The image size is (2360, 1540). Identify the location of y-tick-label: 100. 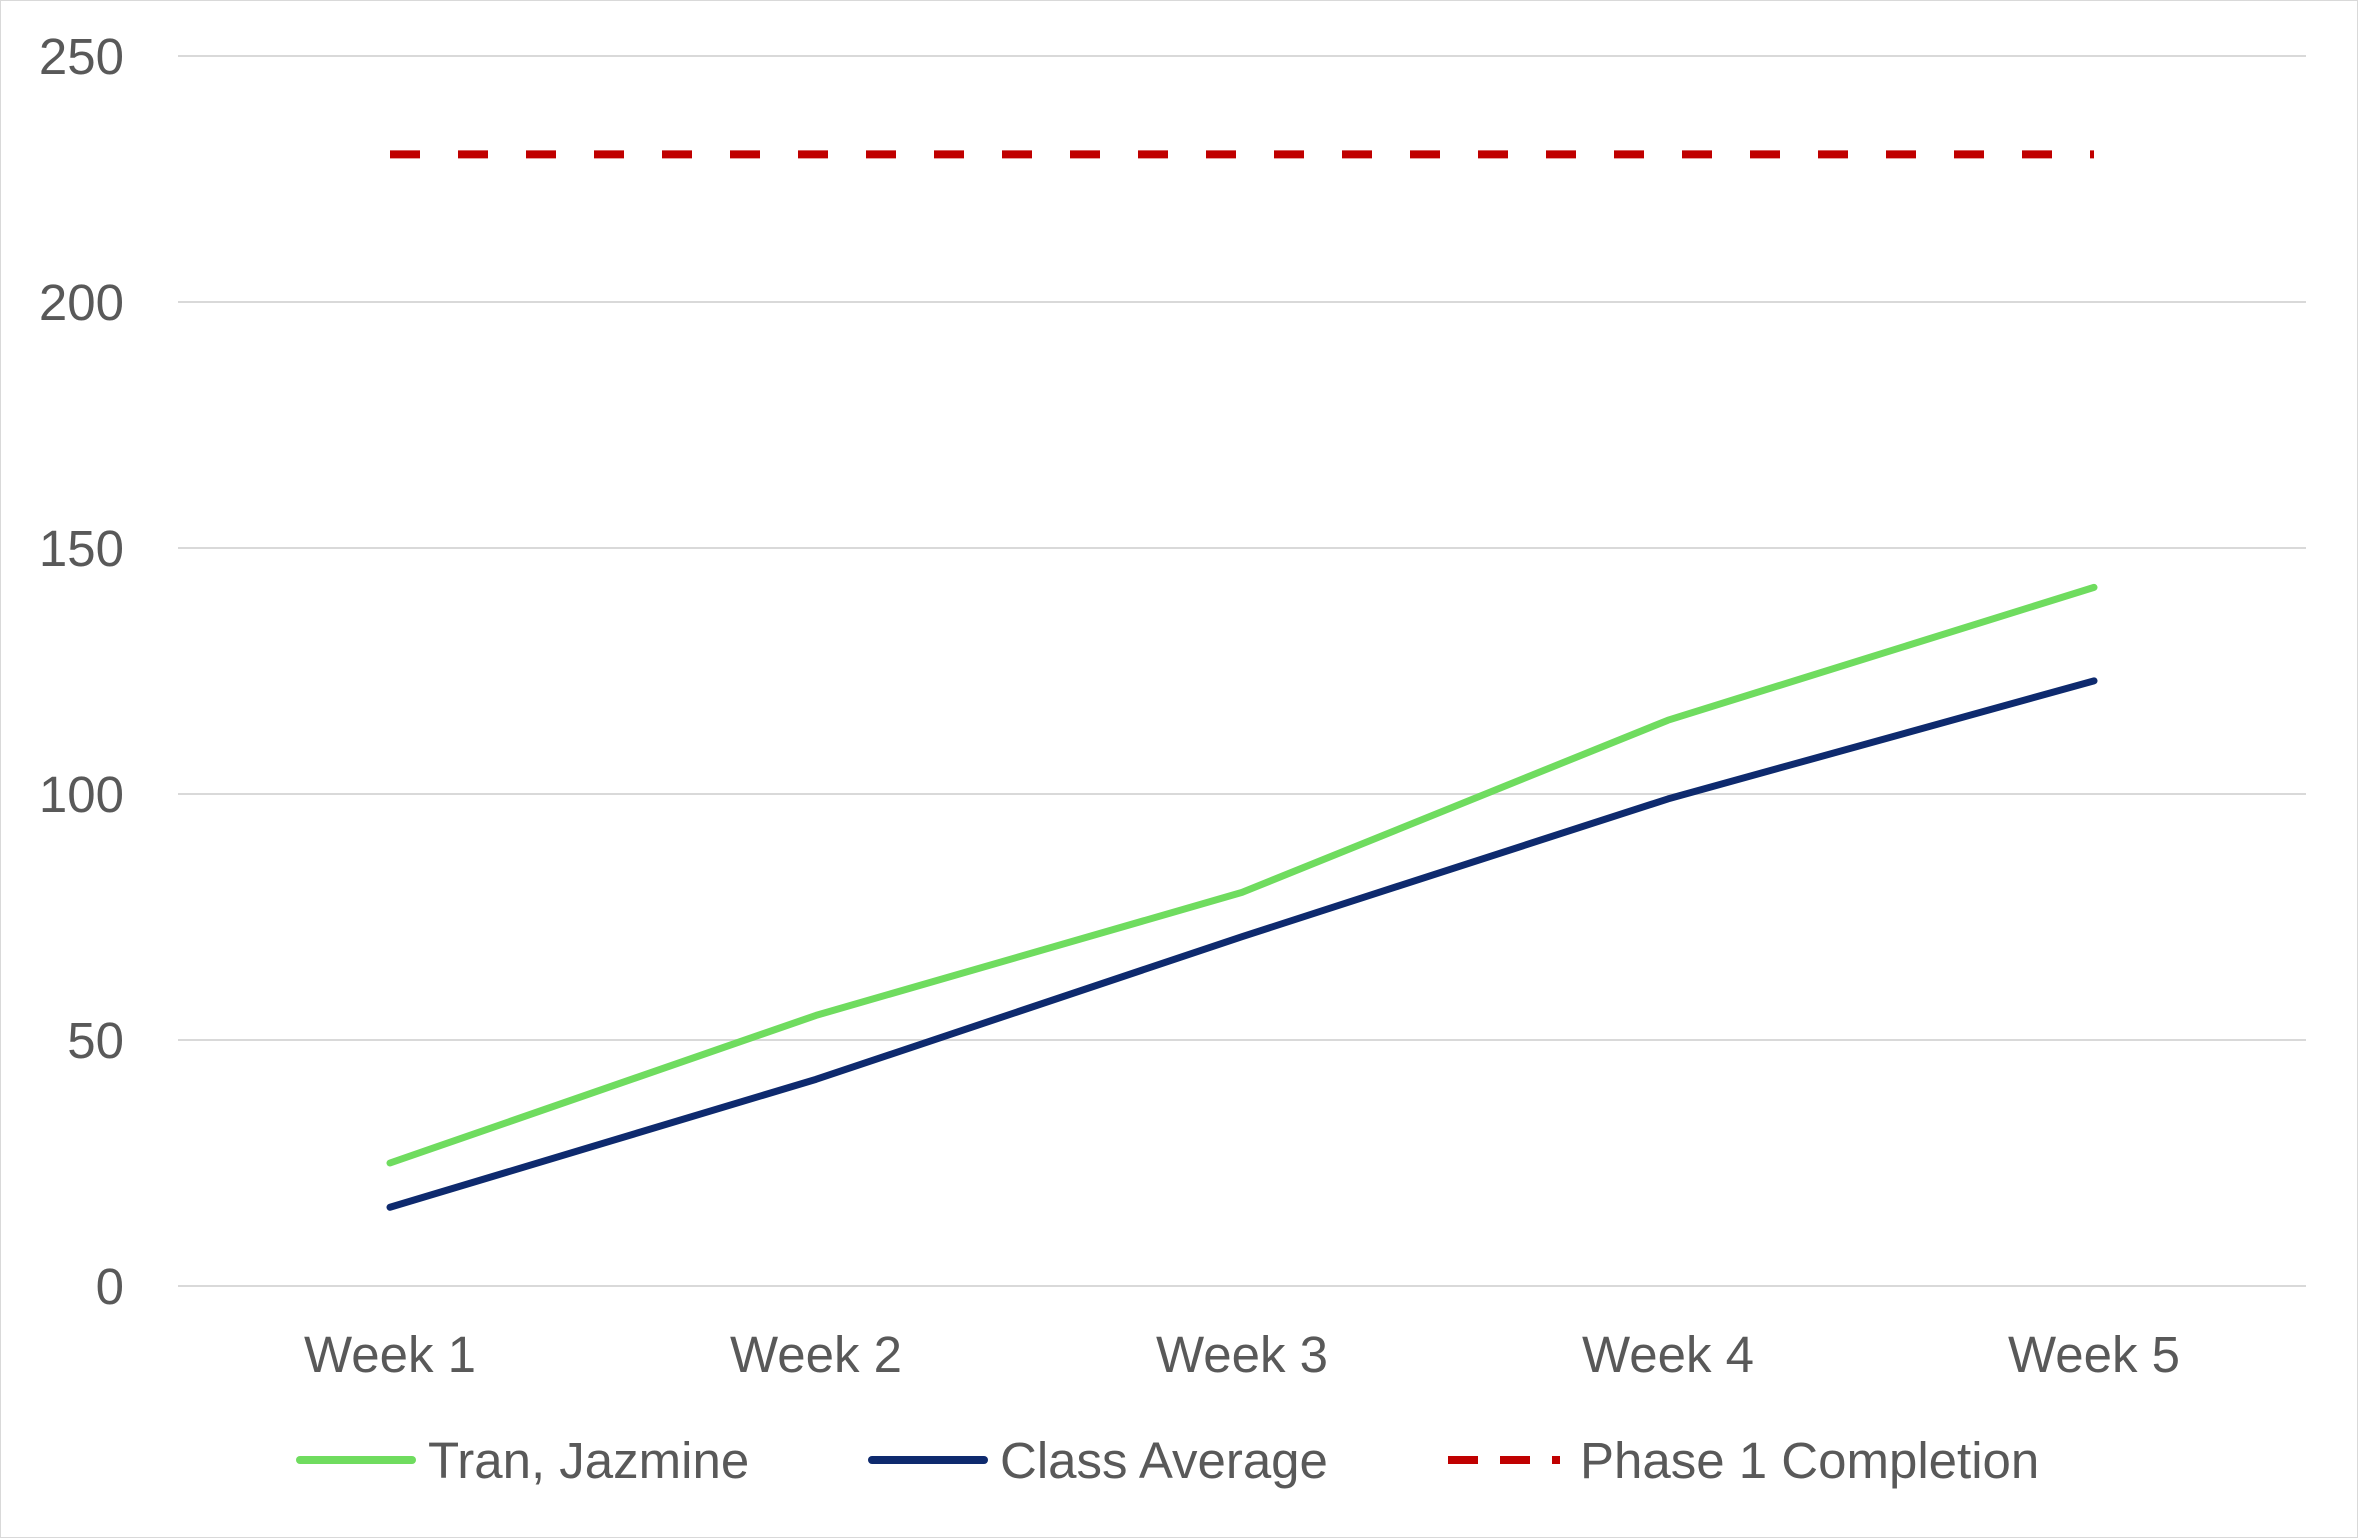
(81, 794).